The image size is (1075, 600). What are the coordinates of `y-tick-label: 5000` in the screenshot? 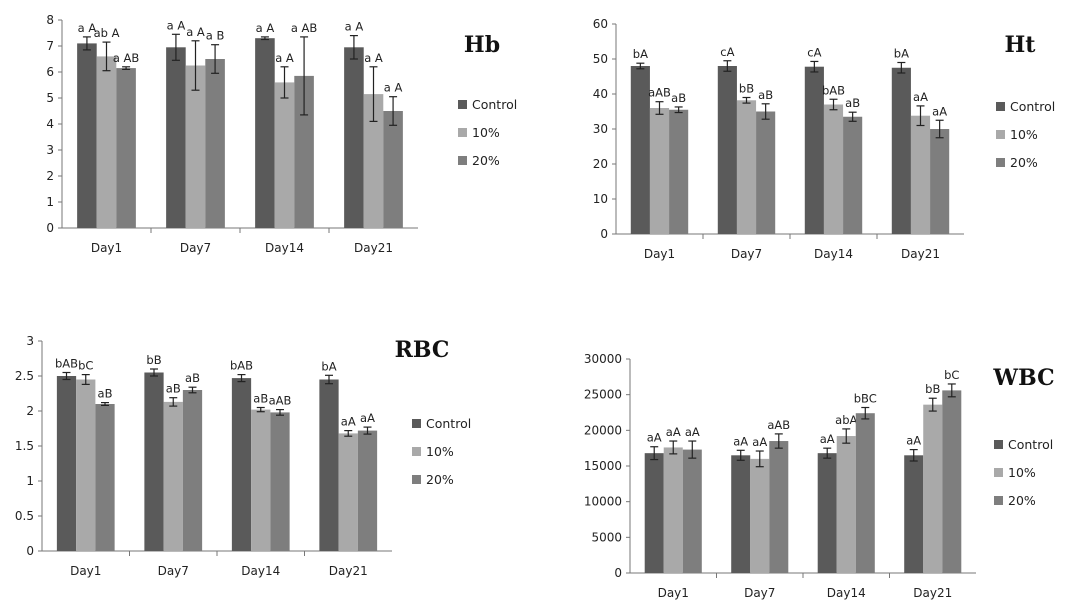 It's located at (606, 537).